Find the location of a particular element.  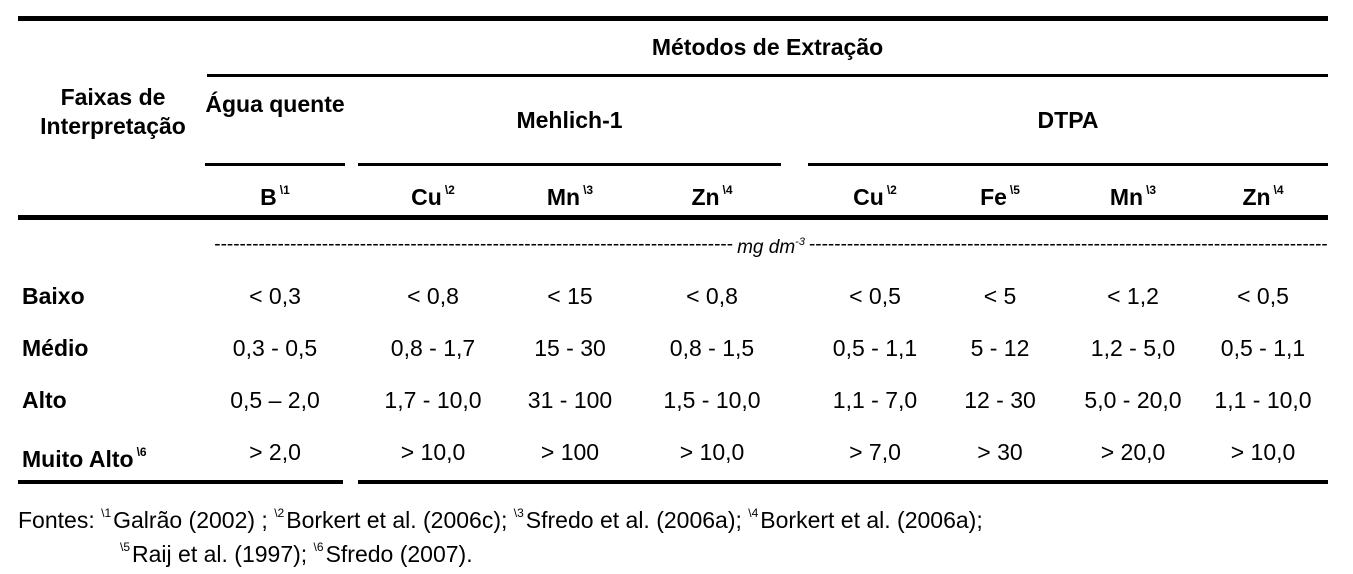

footnote-source: Raij et al. (1997); is located at coordinates (220, 554).